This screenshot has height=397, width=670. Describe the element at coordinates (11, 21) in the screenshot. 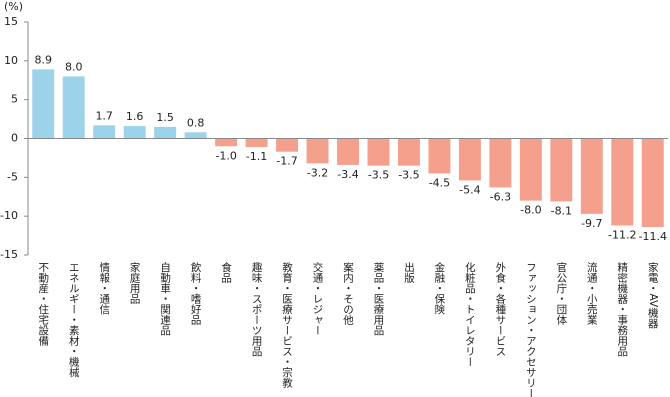

I see `y-tick-label: 15` at that location.